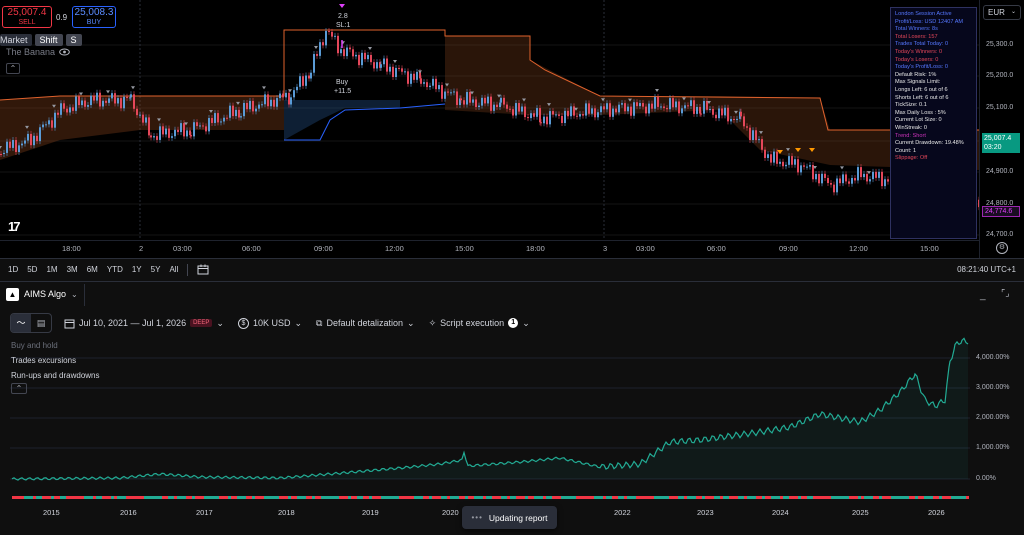 This screenshot has height=535, width=1024. What do you see at coordinates (114, 269) in the screenshot?
I see `range-button-ytd: YTD` at bounding box center [114, 269].